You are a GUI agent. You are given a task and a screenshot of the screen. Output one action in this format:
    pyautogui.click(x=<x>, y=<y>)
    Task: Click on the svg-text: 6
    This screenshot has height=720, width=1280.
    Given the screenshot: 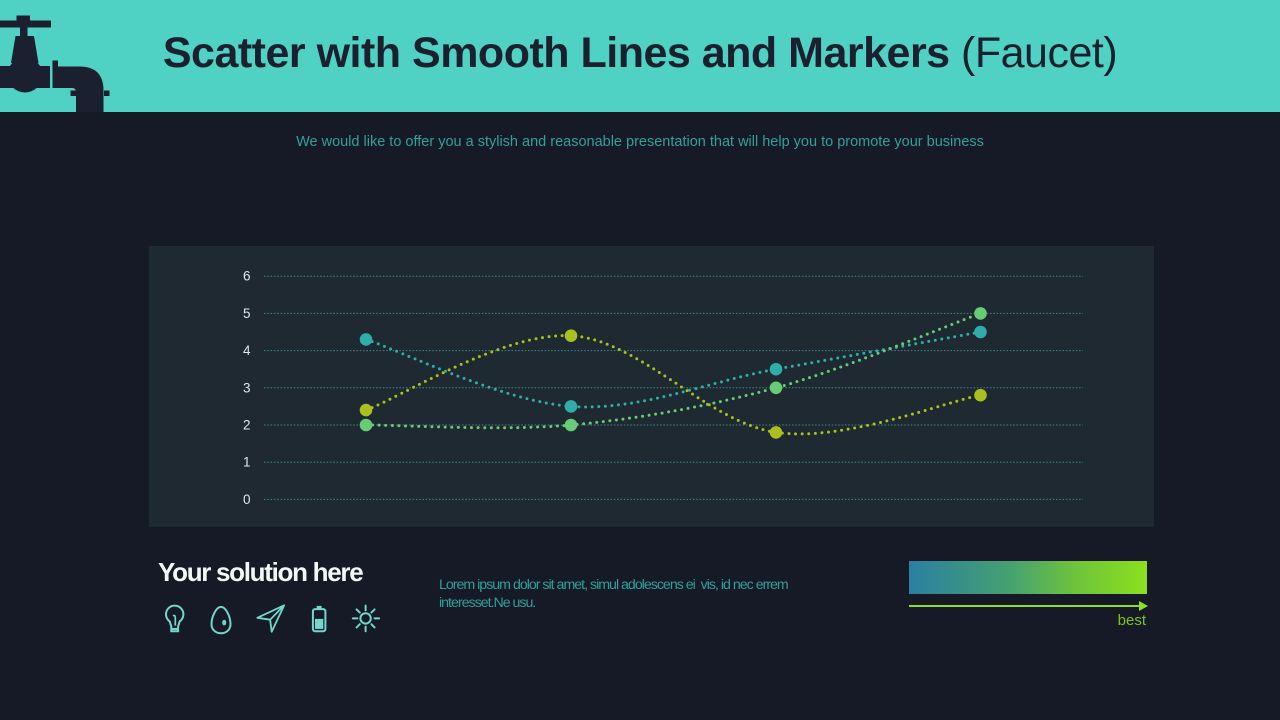 What is the action you would take?
    pyautogui.click(x=247, y=276)
    